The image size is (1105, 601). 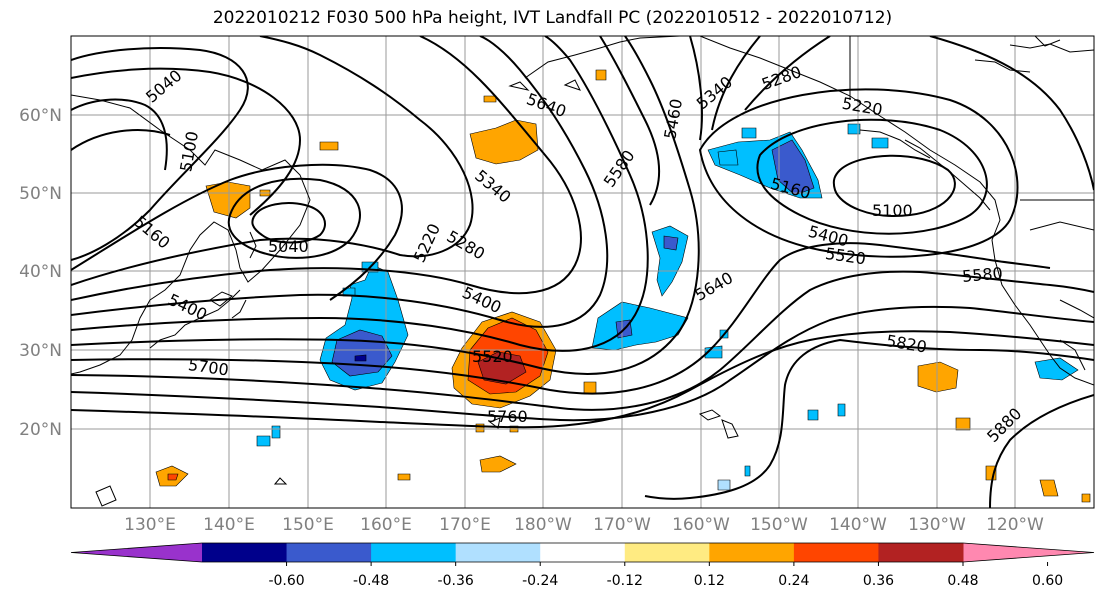 What do you see at coordinates (622, 525) in the screenshot?
I see `lon-label: 170°W` at bounding box center [622, 525].